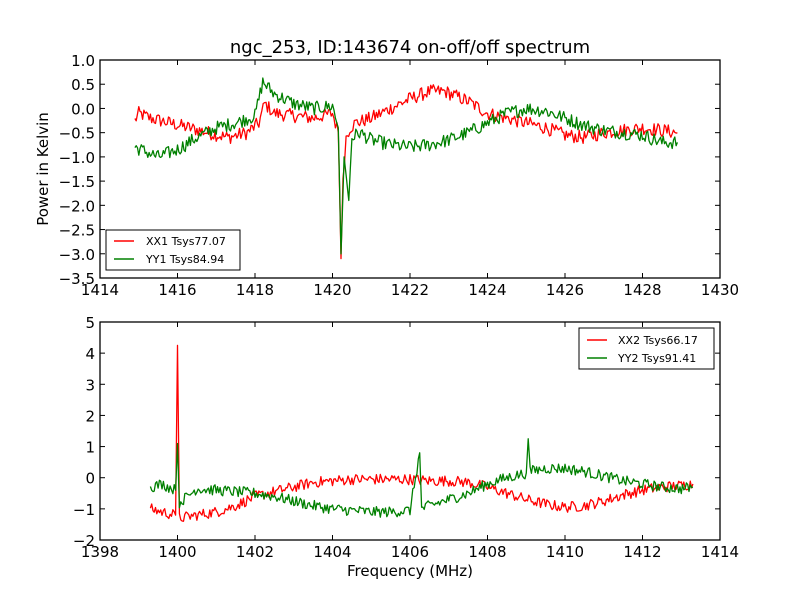  What do you see at coordinates (90, 416) in the screenshot?
I see `y-tick-label: 2` at bounding box center [90, 416].